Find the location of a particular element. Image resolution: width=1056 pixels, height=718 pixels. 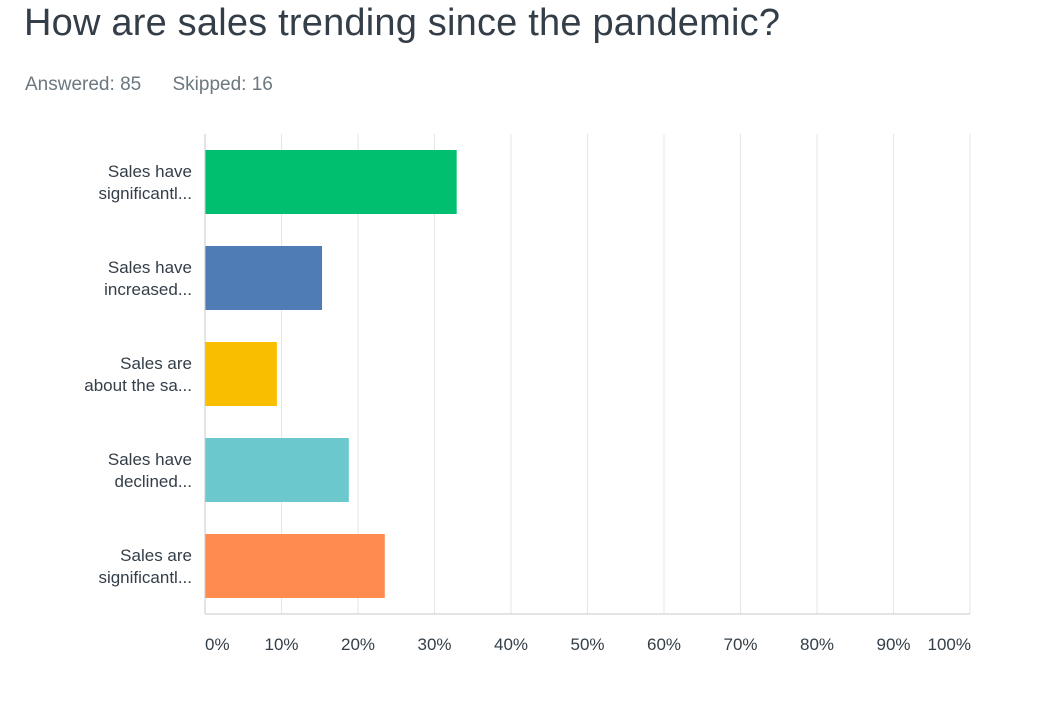

x-tick-label: 80% is located at coordinates (817, 644).